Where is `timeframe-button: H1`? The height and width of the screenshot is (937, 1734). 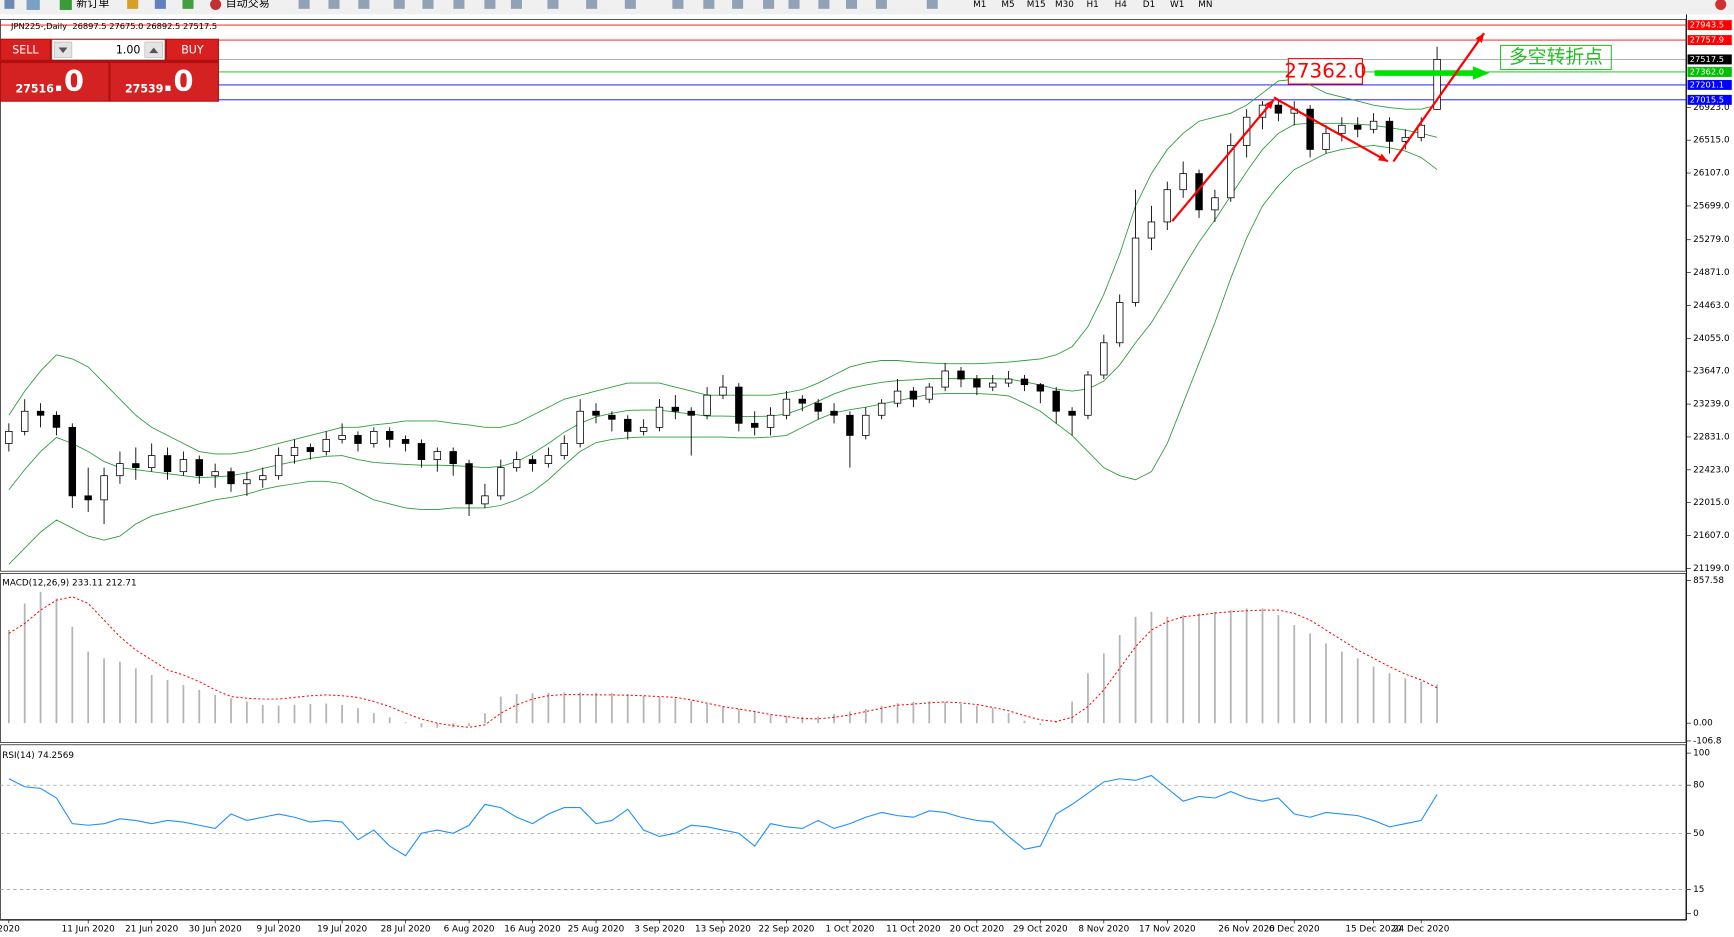 timeframe-button: H1 is located at coordinates (1092, 5).